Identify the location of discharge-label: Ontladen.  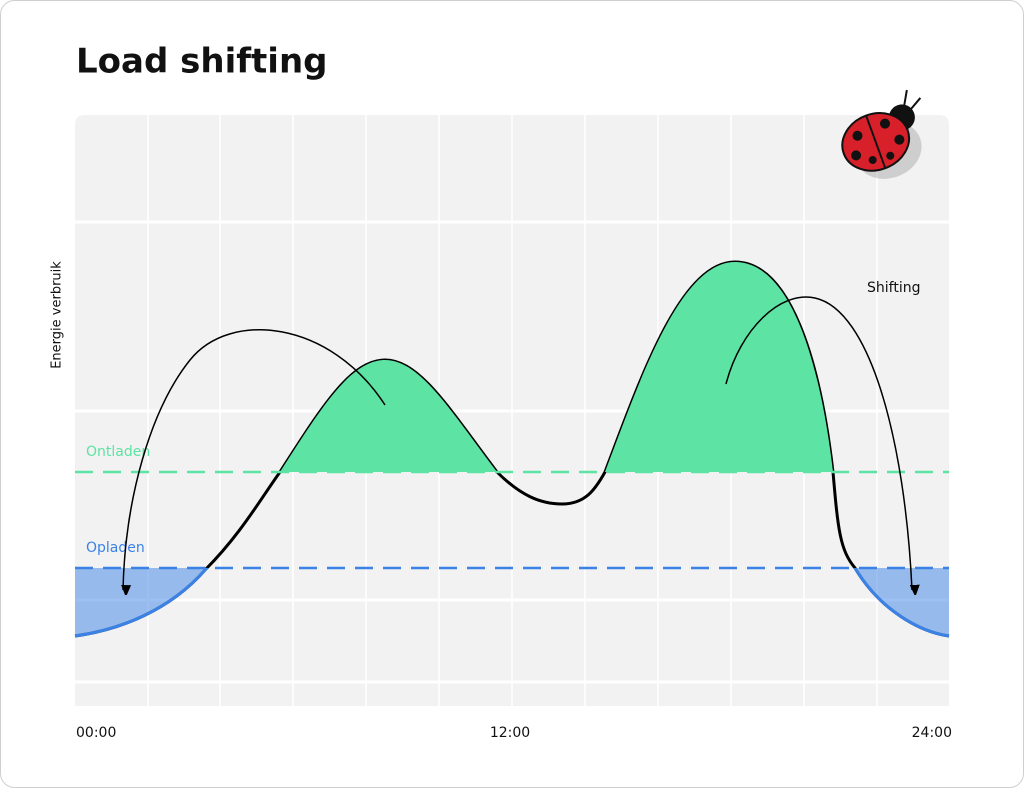
(118, 452).